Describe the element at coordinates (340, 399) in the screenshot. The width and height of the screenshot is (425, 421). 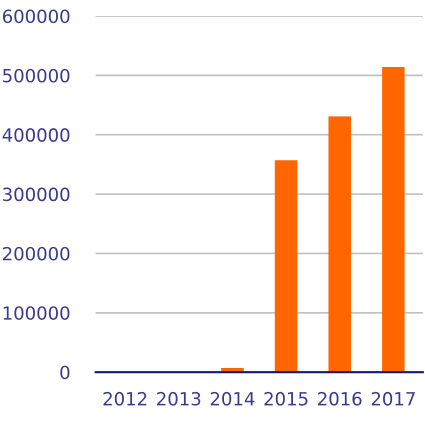
I see `x-tick-label: 2016` at that location.